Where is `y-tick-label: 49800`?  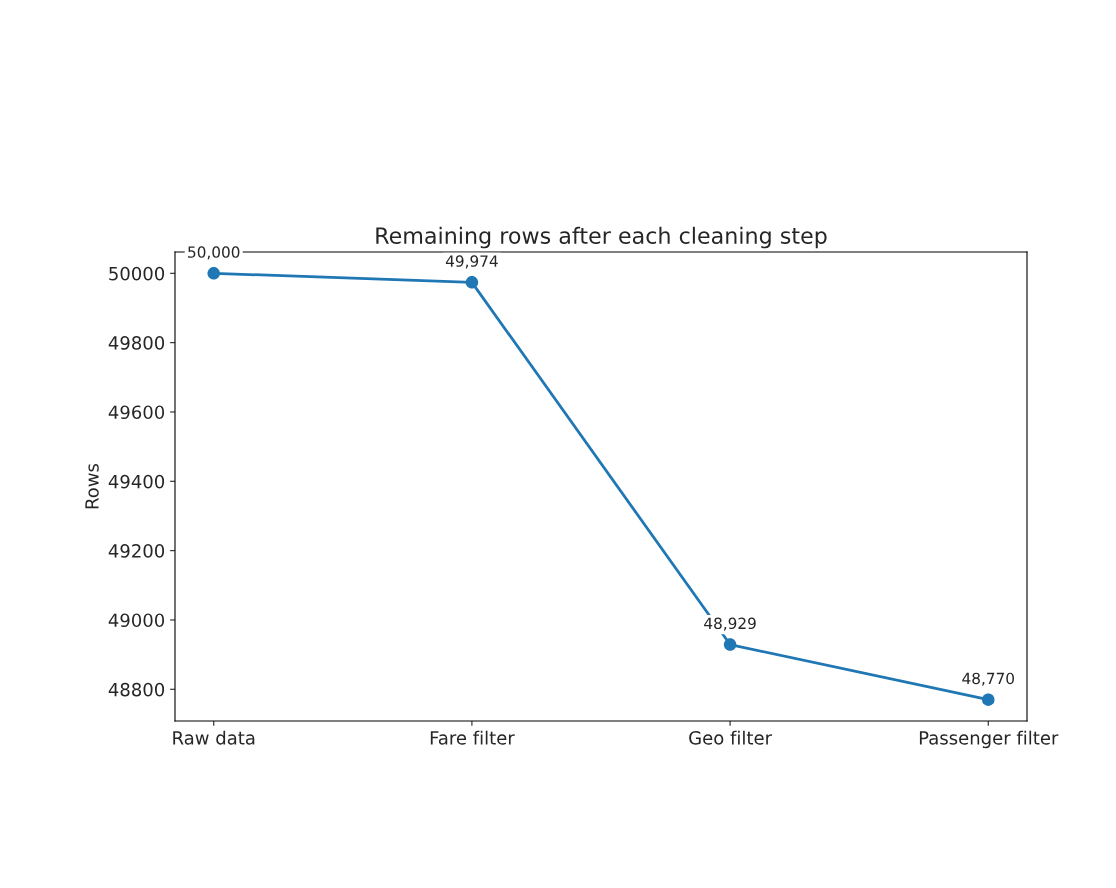
y-tick-label: 49800 is located at coordinates (136, 343).